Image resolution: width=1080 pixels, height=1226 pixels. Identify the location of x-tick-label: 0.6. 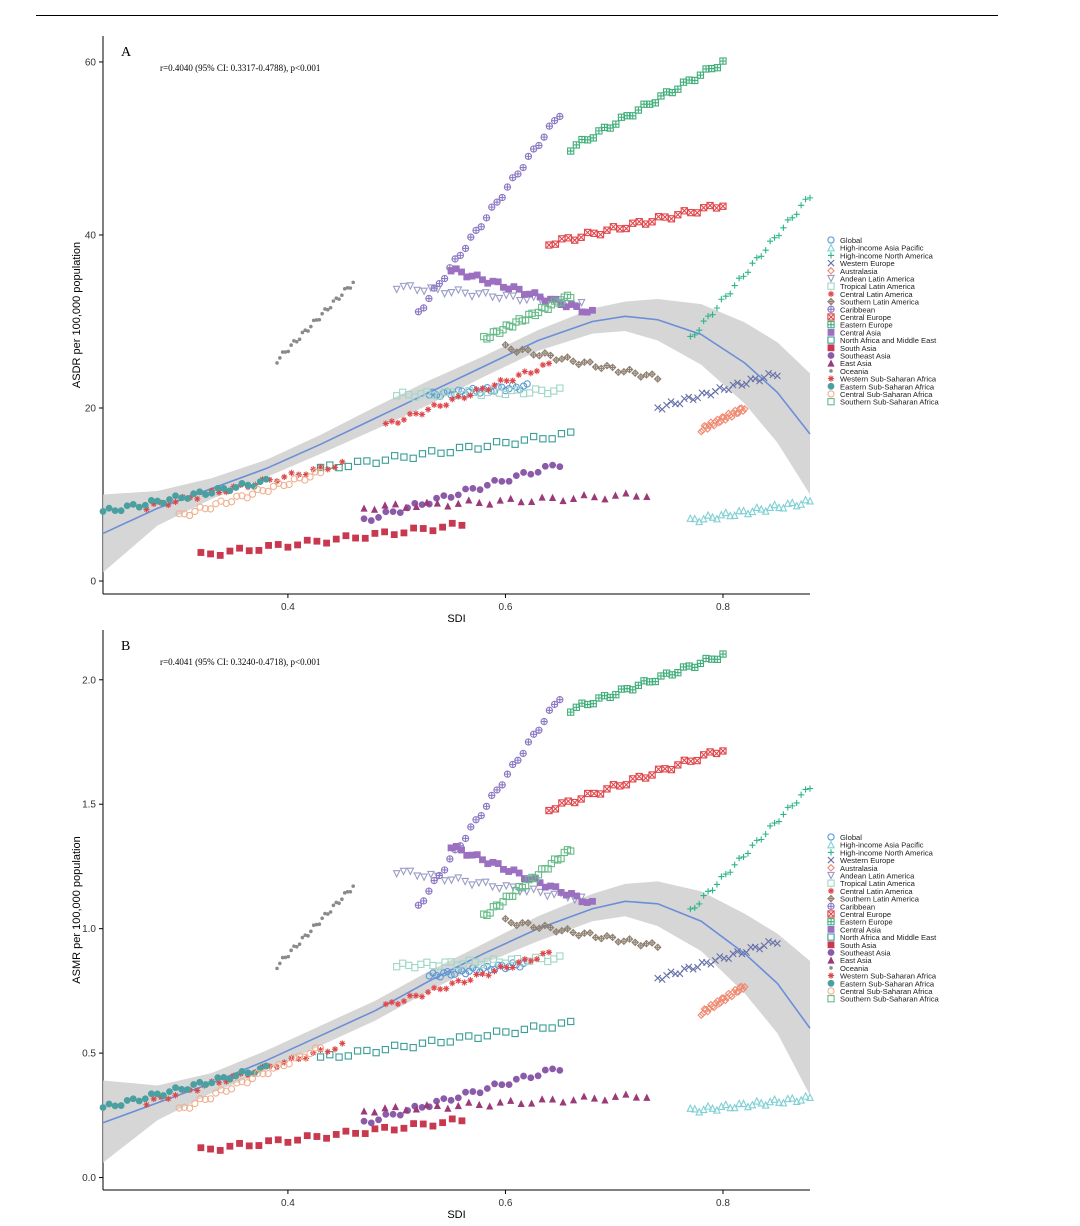
(505, 1203).